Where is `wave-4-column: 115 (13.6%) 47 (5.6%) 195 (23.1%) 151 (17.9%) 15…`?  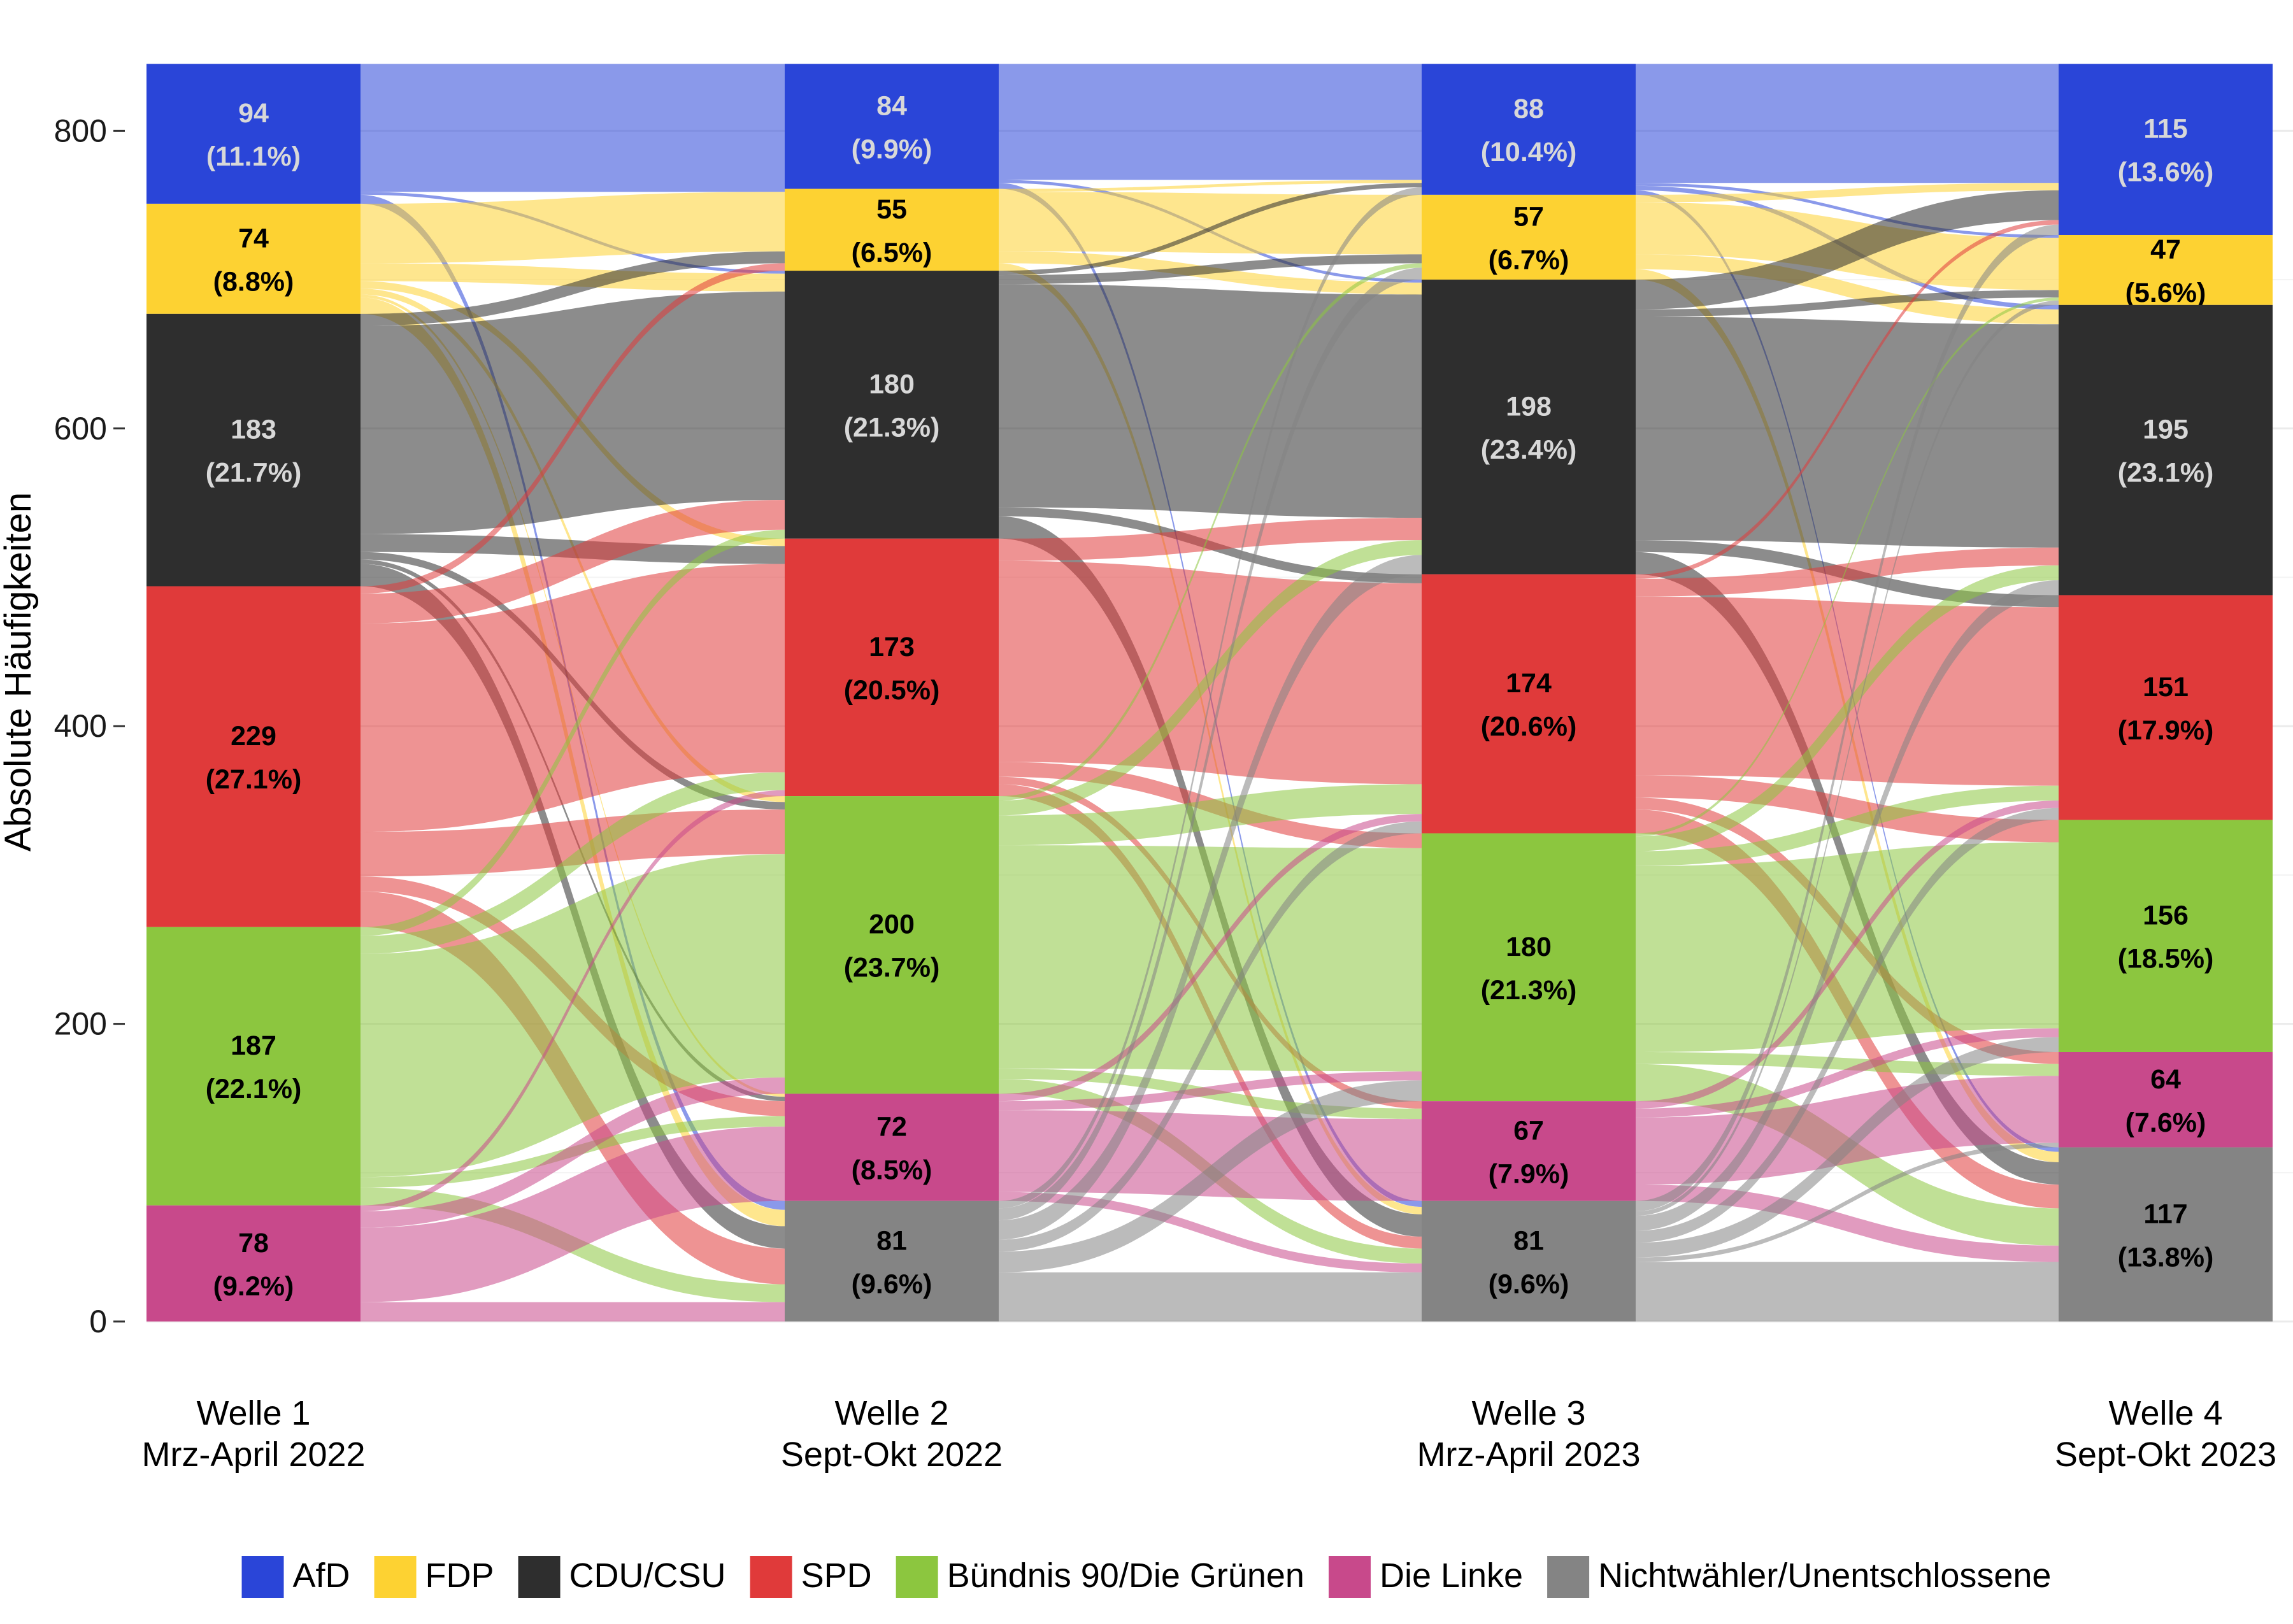 wave-4-column: 115 (13.6%) 47 (5.6%) 195 (23.1%) 151 (17.9%) 15… is located at coordinates (2166, 692).